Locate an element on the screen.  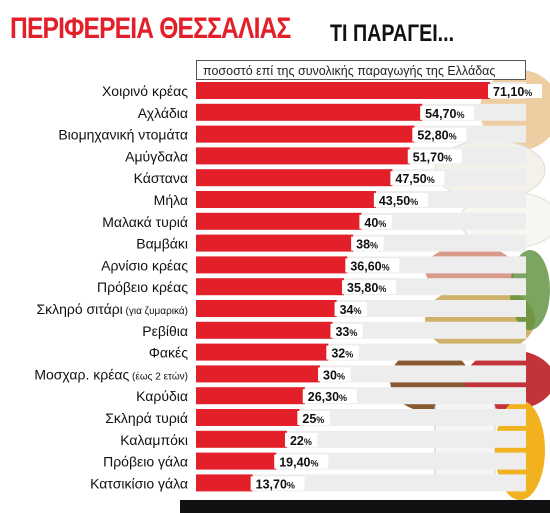
category-label: Σκληρά τυριά is located at coordinates (146, 418).